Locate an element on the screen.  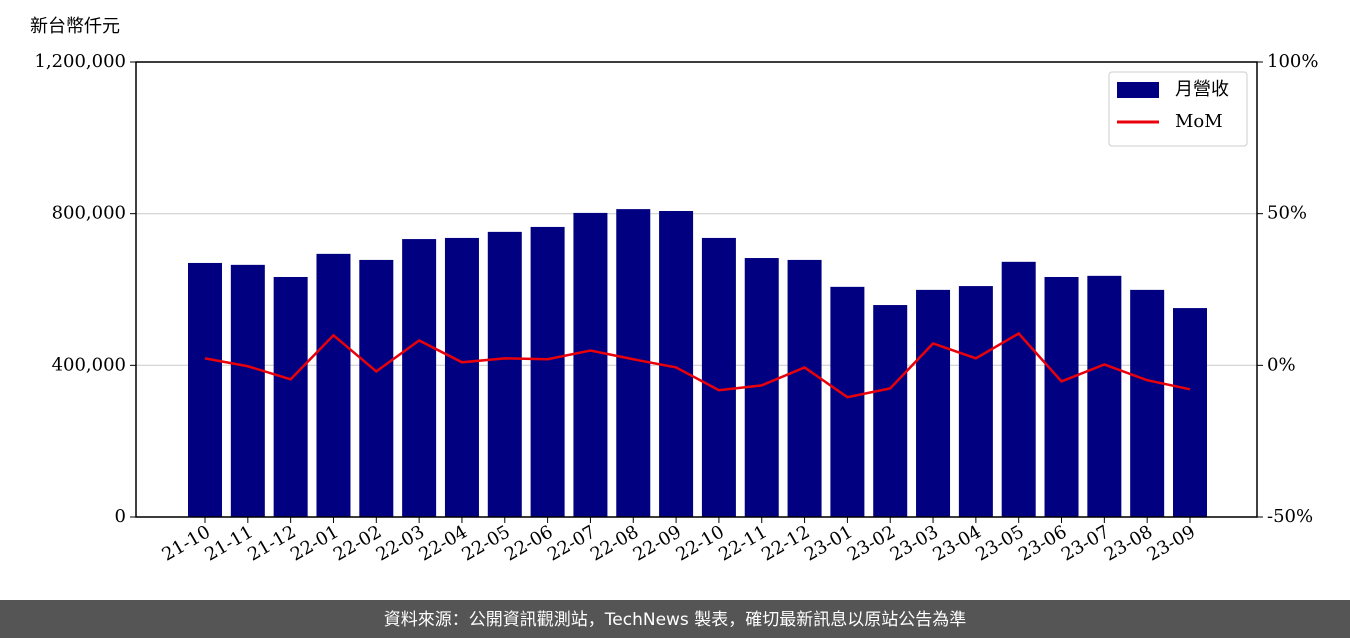
x-tick-label: 22-10 is located at coordinates (699, 543).